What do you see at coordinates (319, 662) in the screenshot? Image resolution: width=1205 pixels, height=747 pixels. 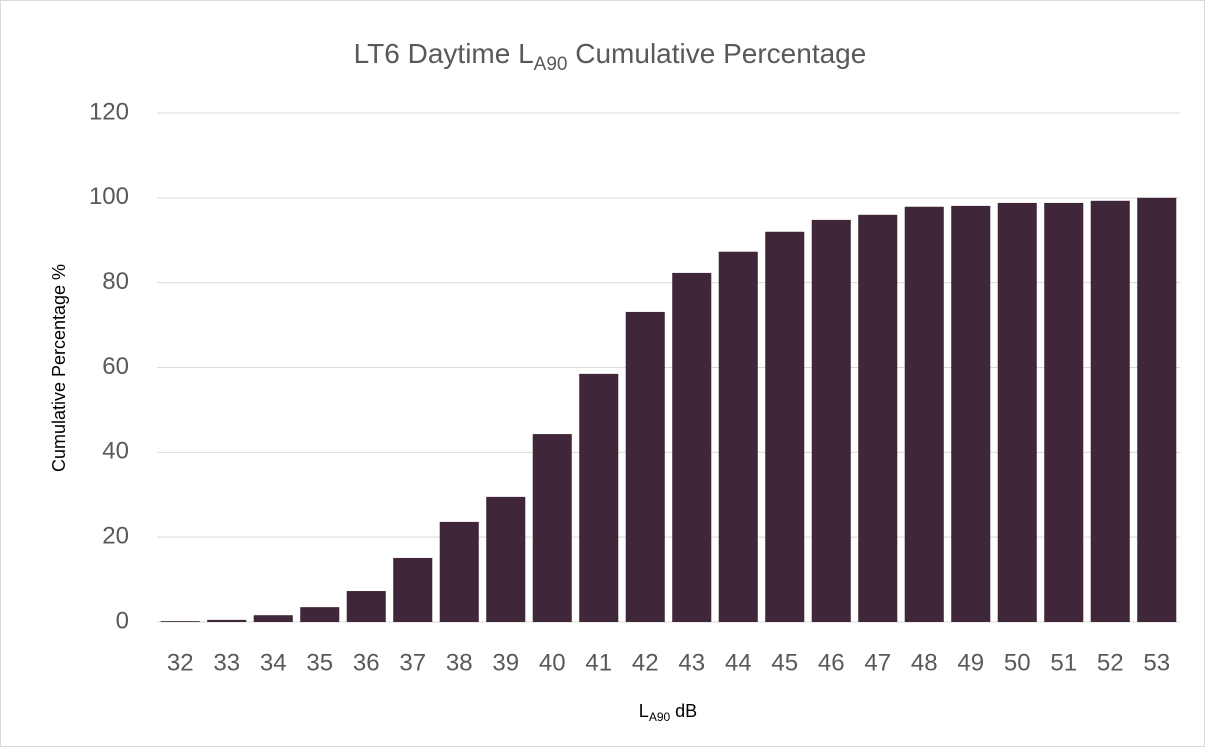 I see `x-tick-label: 35` at bounding box center [319, 662].